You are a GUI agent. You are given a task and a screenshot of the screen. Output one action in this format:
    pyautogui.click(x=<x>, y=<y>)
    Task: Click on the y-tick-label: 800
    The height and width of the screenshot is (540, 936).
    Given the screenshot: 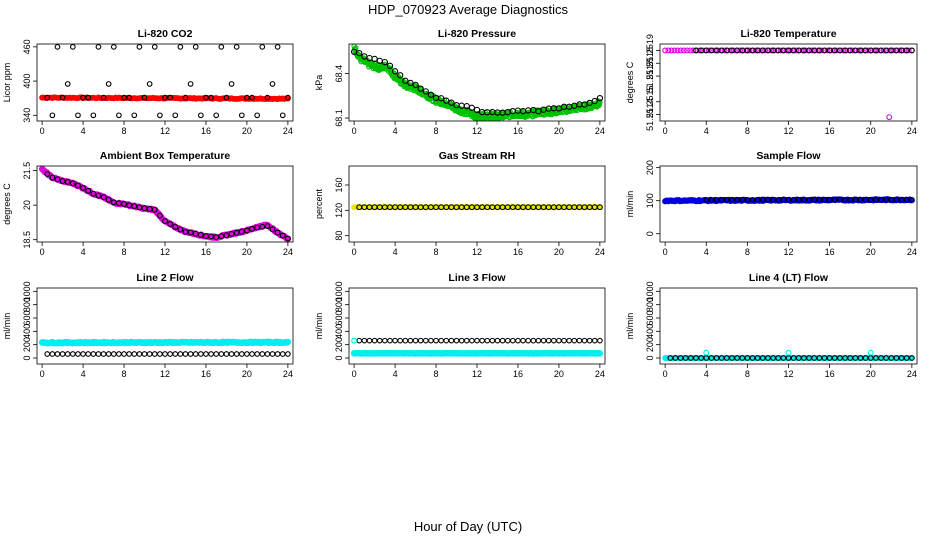 What is the action you would take?
    pyautogui.click(x=27, y=304)
    